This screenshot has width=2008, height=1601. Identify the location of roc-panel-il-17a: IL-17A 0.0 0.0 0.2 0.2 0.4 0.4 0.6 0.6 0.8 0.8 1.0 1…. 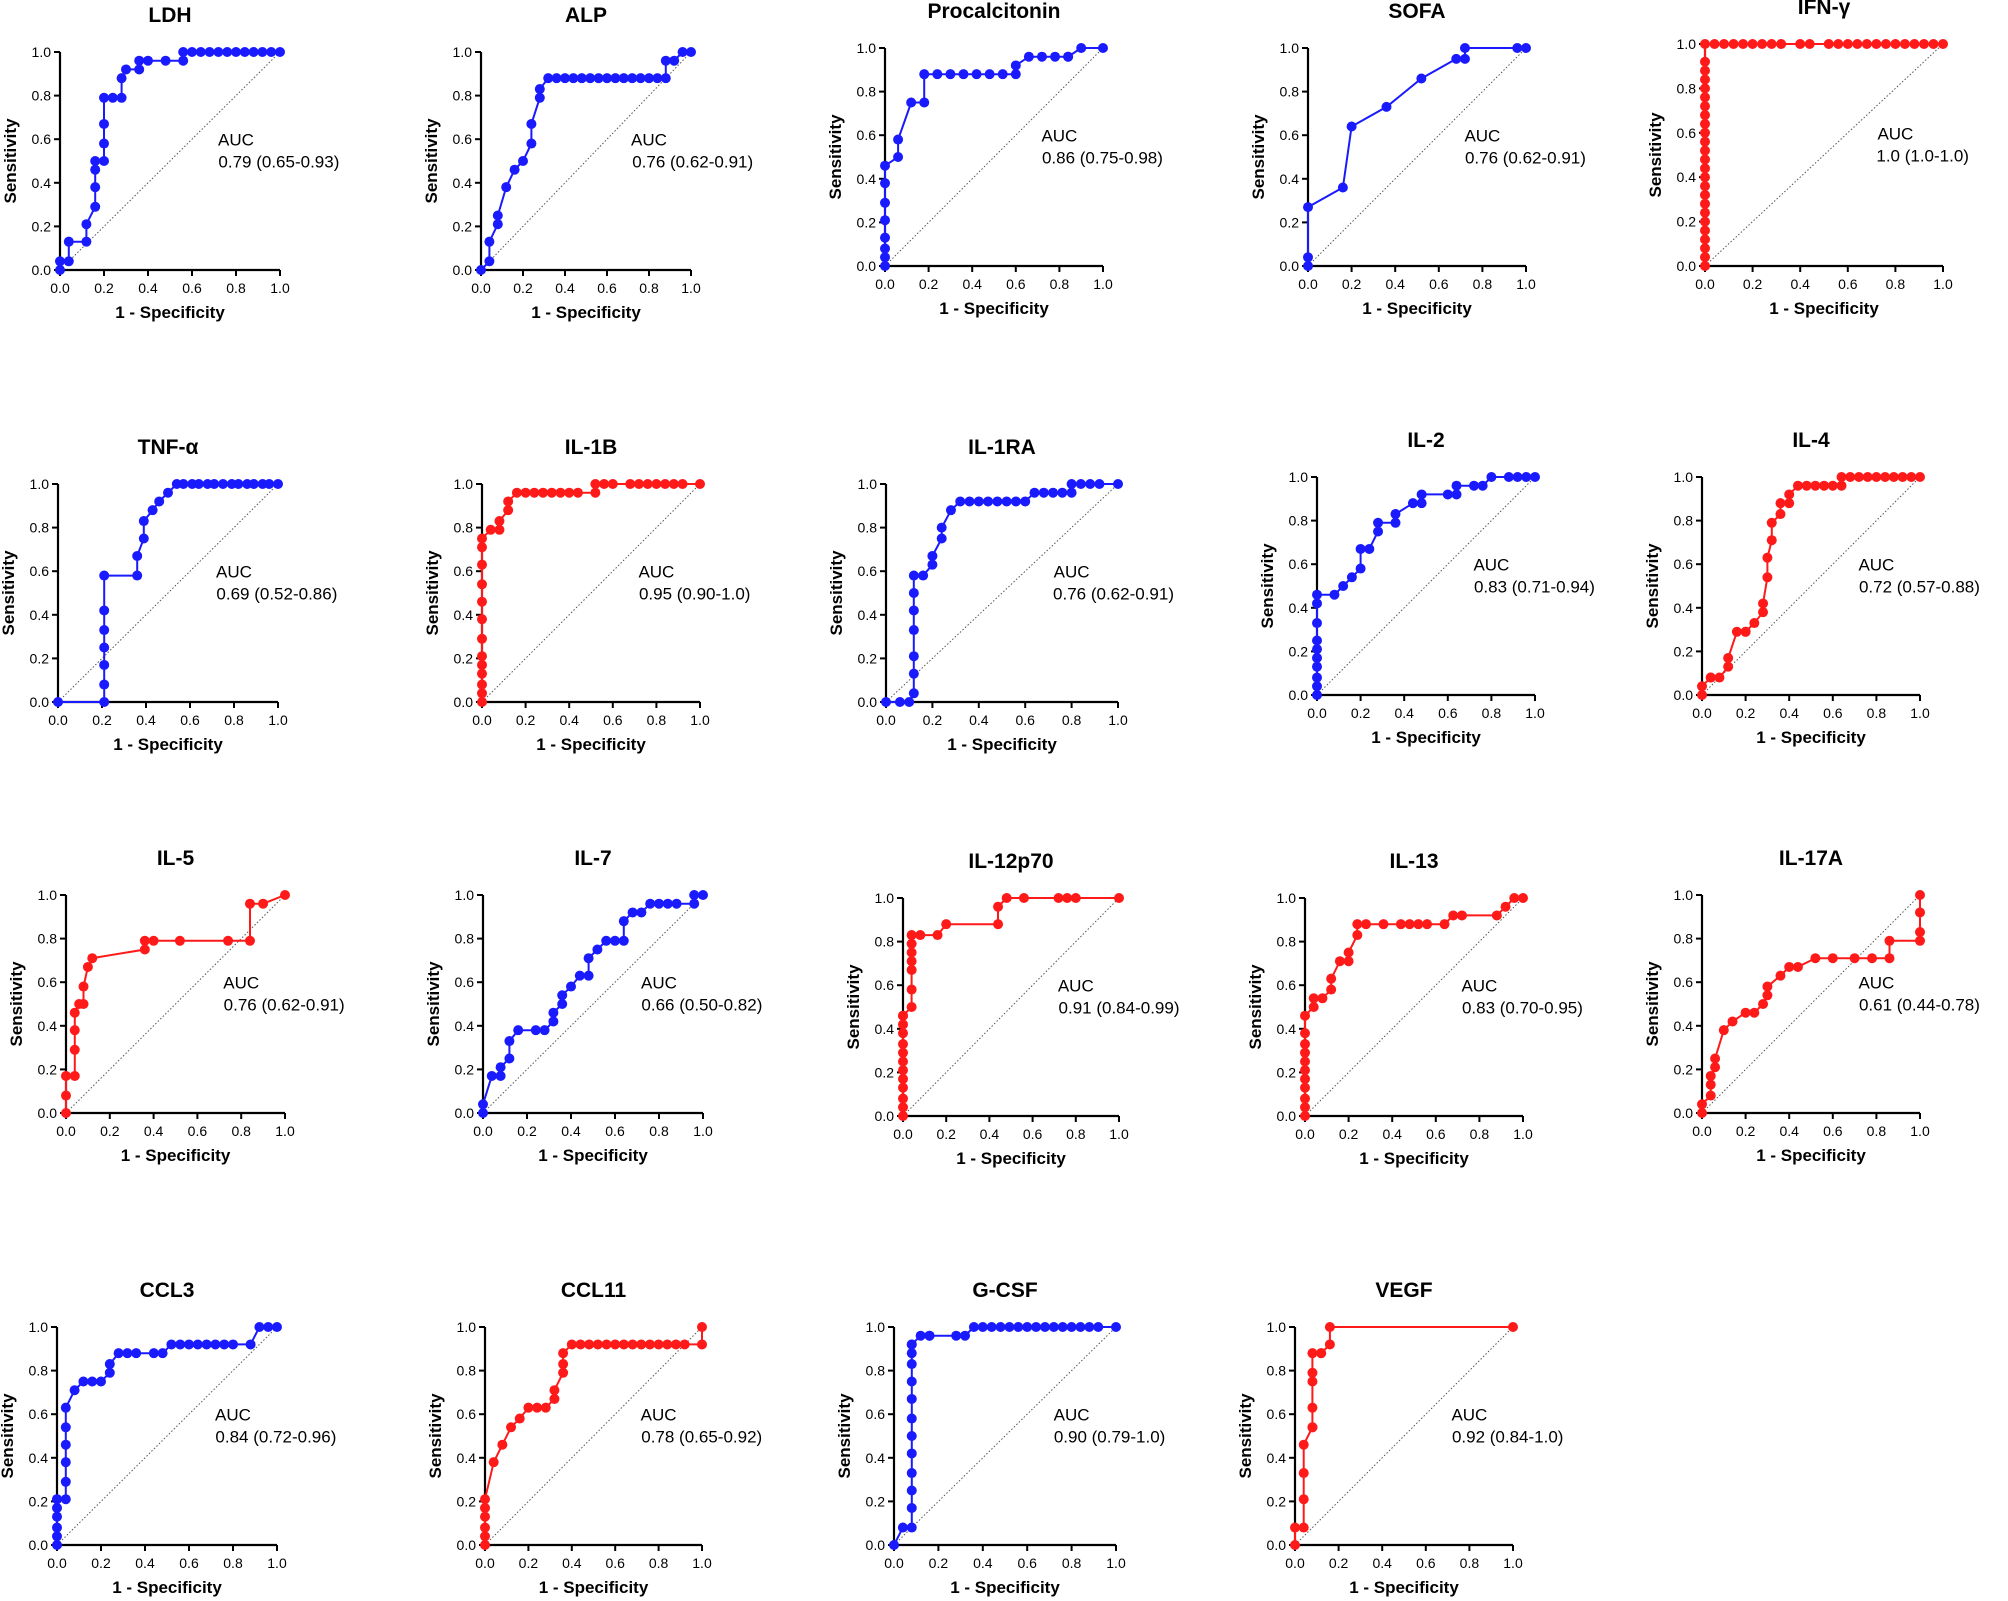
(1811, 1006).